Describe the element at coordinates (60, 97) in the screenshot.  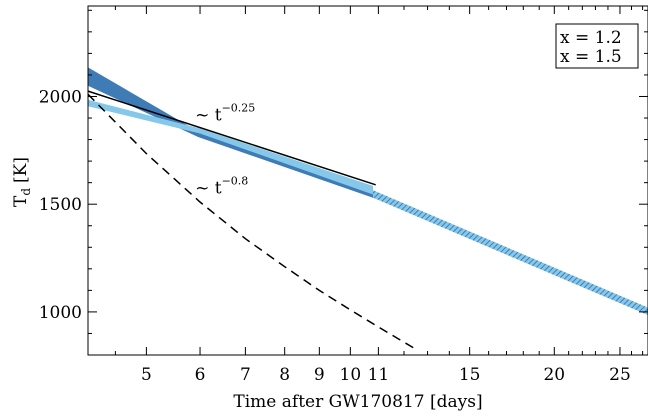
I see `y-tick-label: 2000` at that location.